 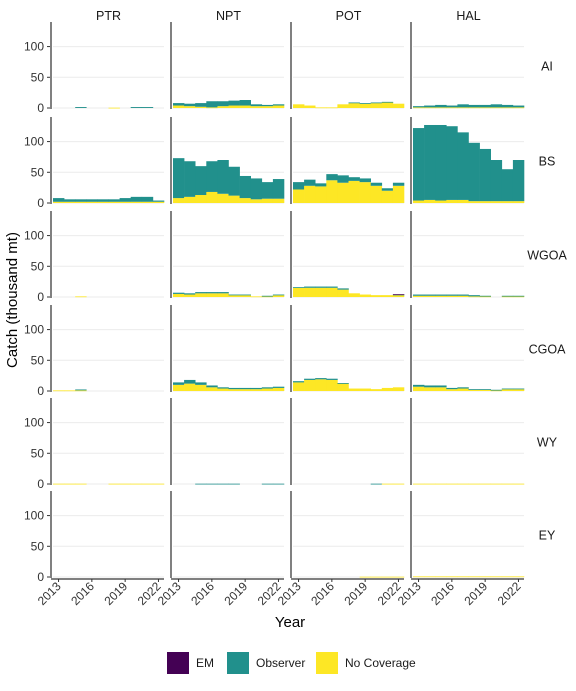 I want to click on panel-ey-pot, so click(x=347, y=535).